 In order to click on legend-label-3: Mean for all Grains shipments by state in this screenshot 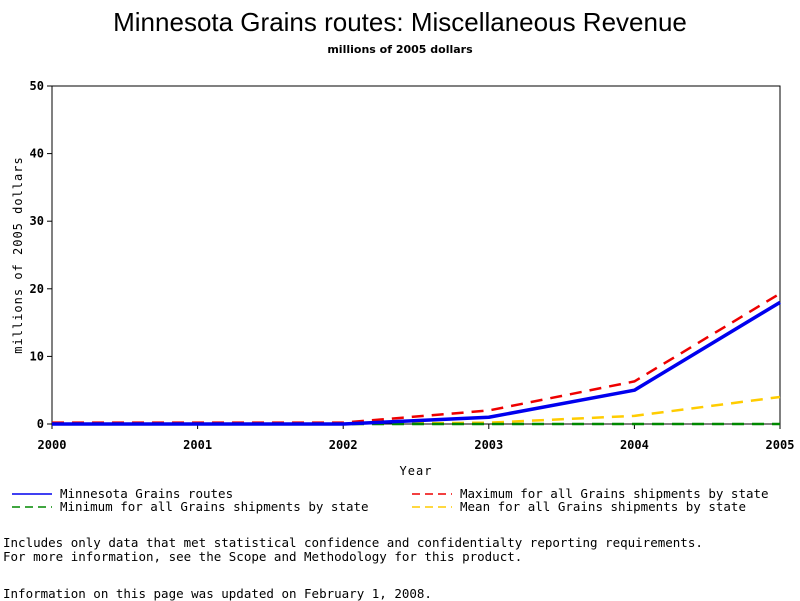, I will do `click(603, 506)`.